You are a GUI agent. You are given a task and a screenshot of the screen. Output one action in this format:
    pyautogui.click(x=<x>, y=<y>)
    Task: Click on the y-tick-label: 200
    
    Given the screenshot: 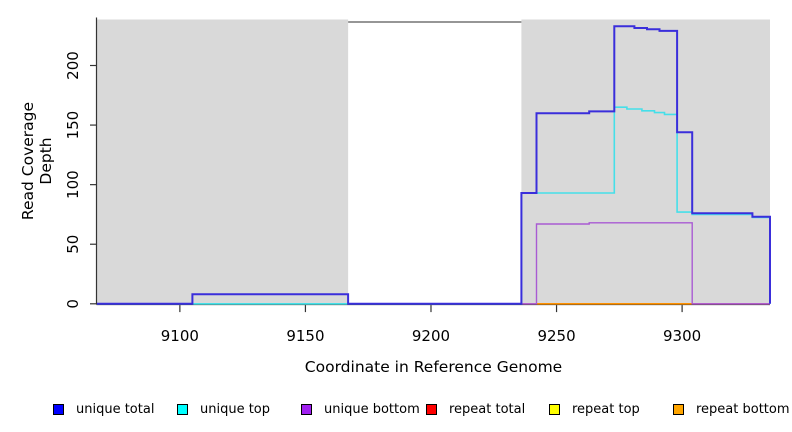 What is the action you would take?
    pyautogui.click(x=73, y=65)
    